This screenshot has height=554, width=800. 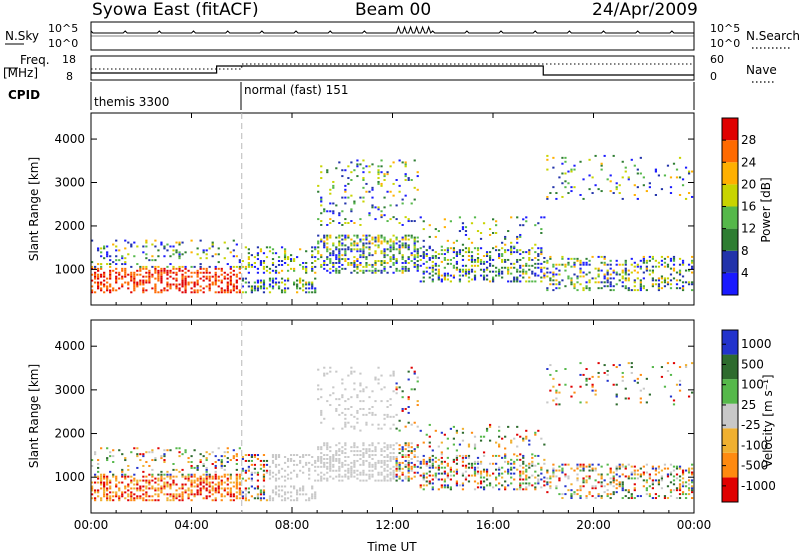 What do you see at coordinates (748, 184) in the screenshot?
I see `colorbar-tick-label: 20` at bounding box center [748, 184].